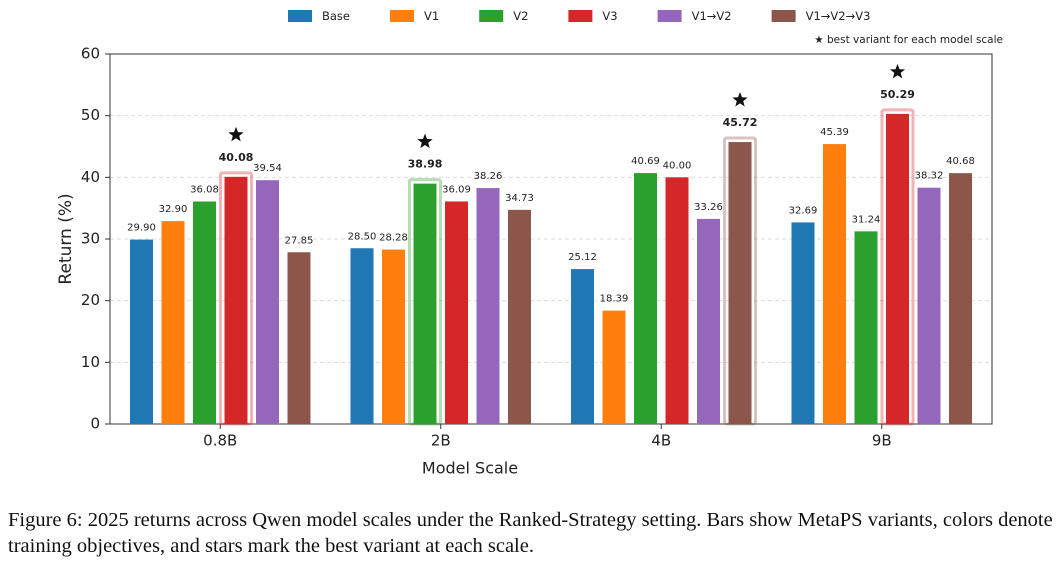  Describe the element at coordinates (66, 238) in the screenshot. I see `y-axis-label: Return (%)` at that location.